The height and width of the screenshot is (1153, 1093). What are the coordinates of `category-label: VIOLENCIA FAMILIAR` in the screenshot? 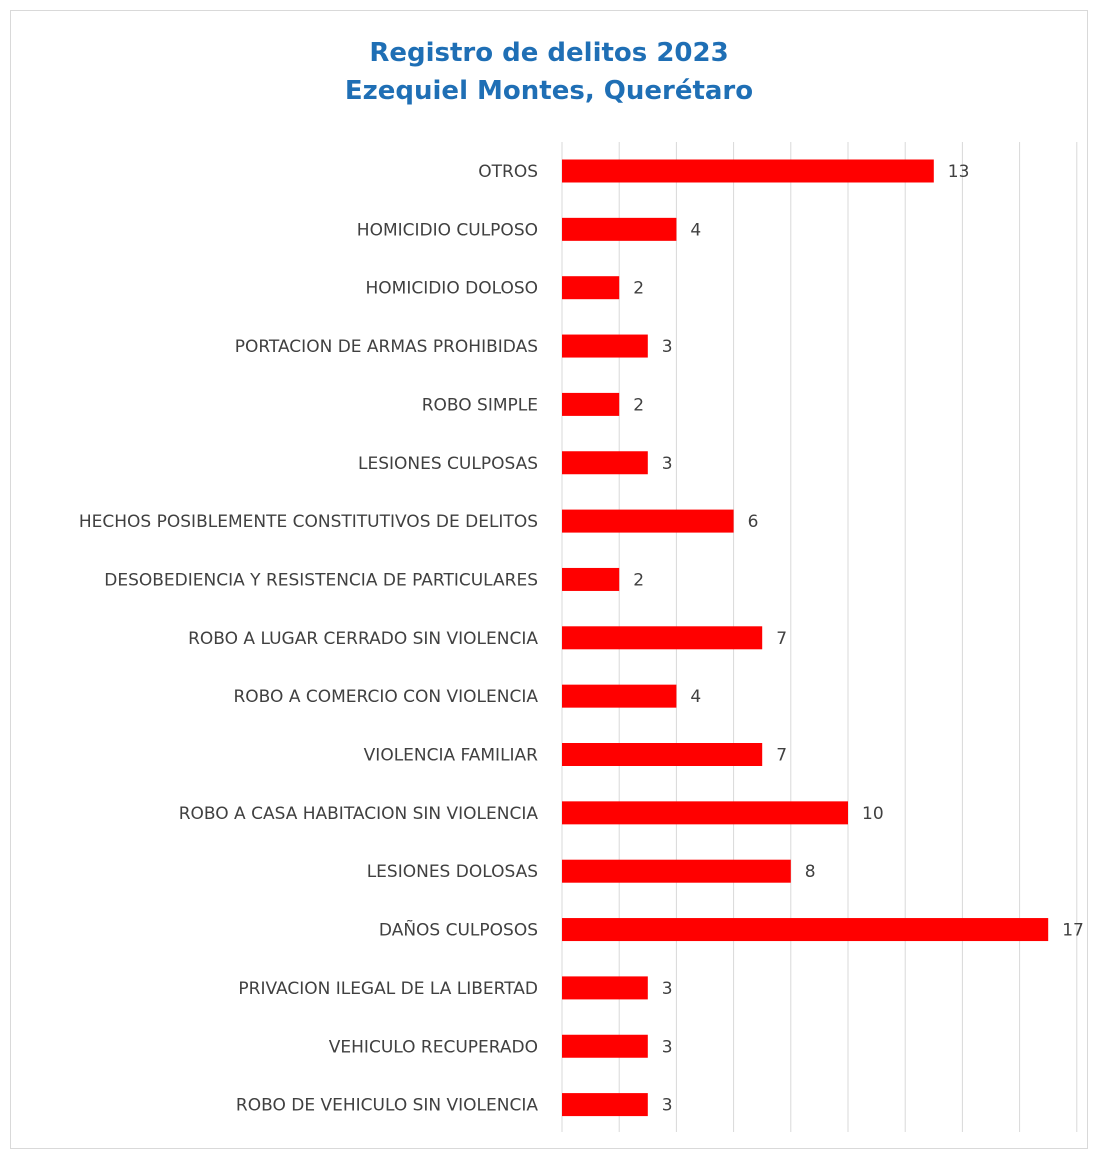 It's located at (451, 756).